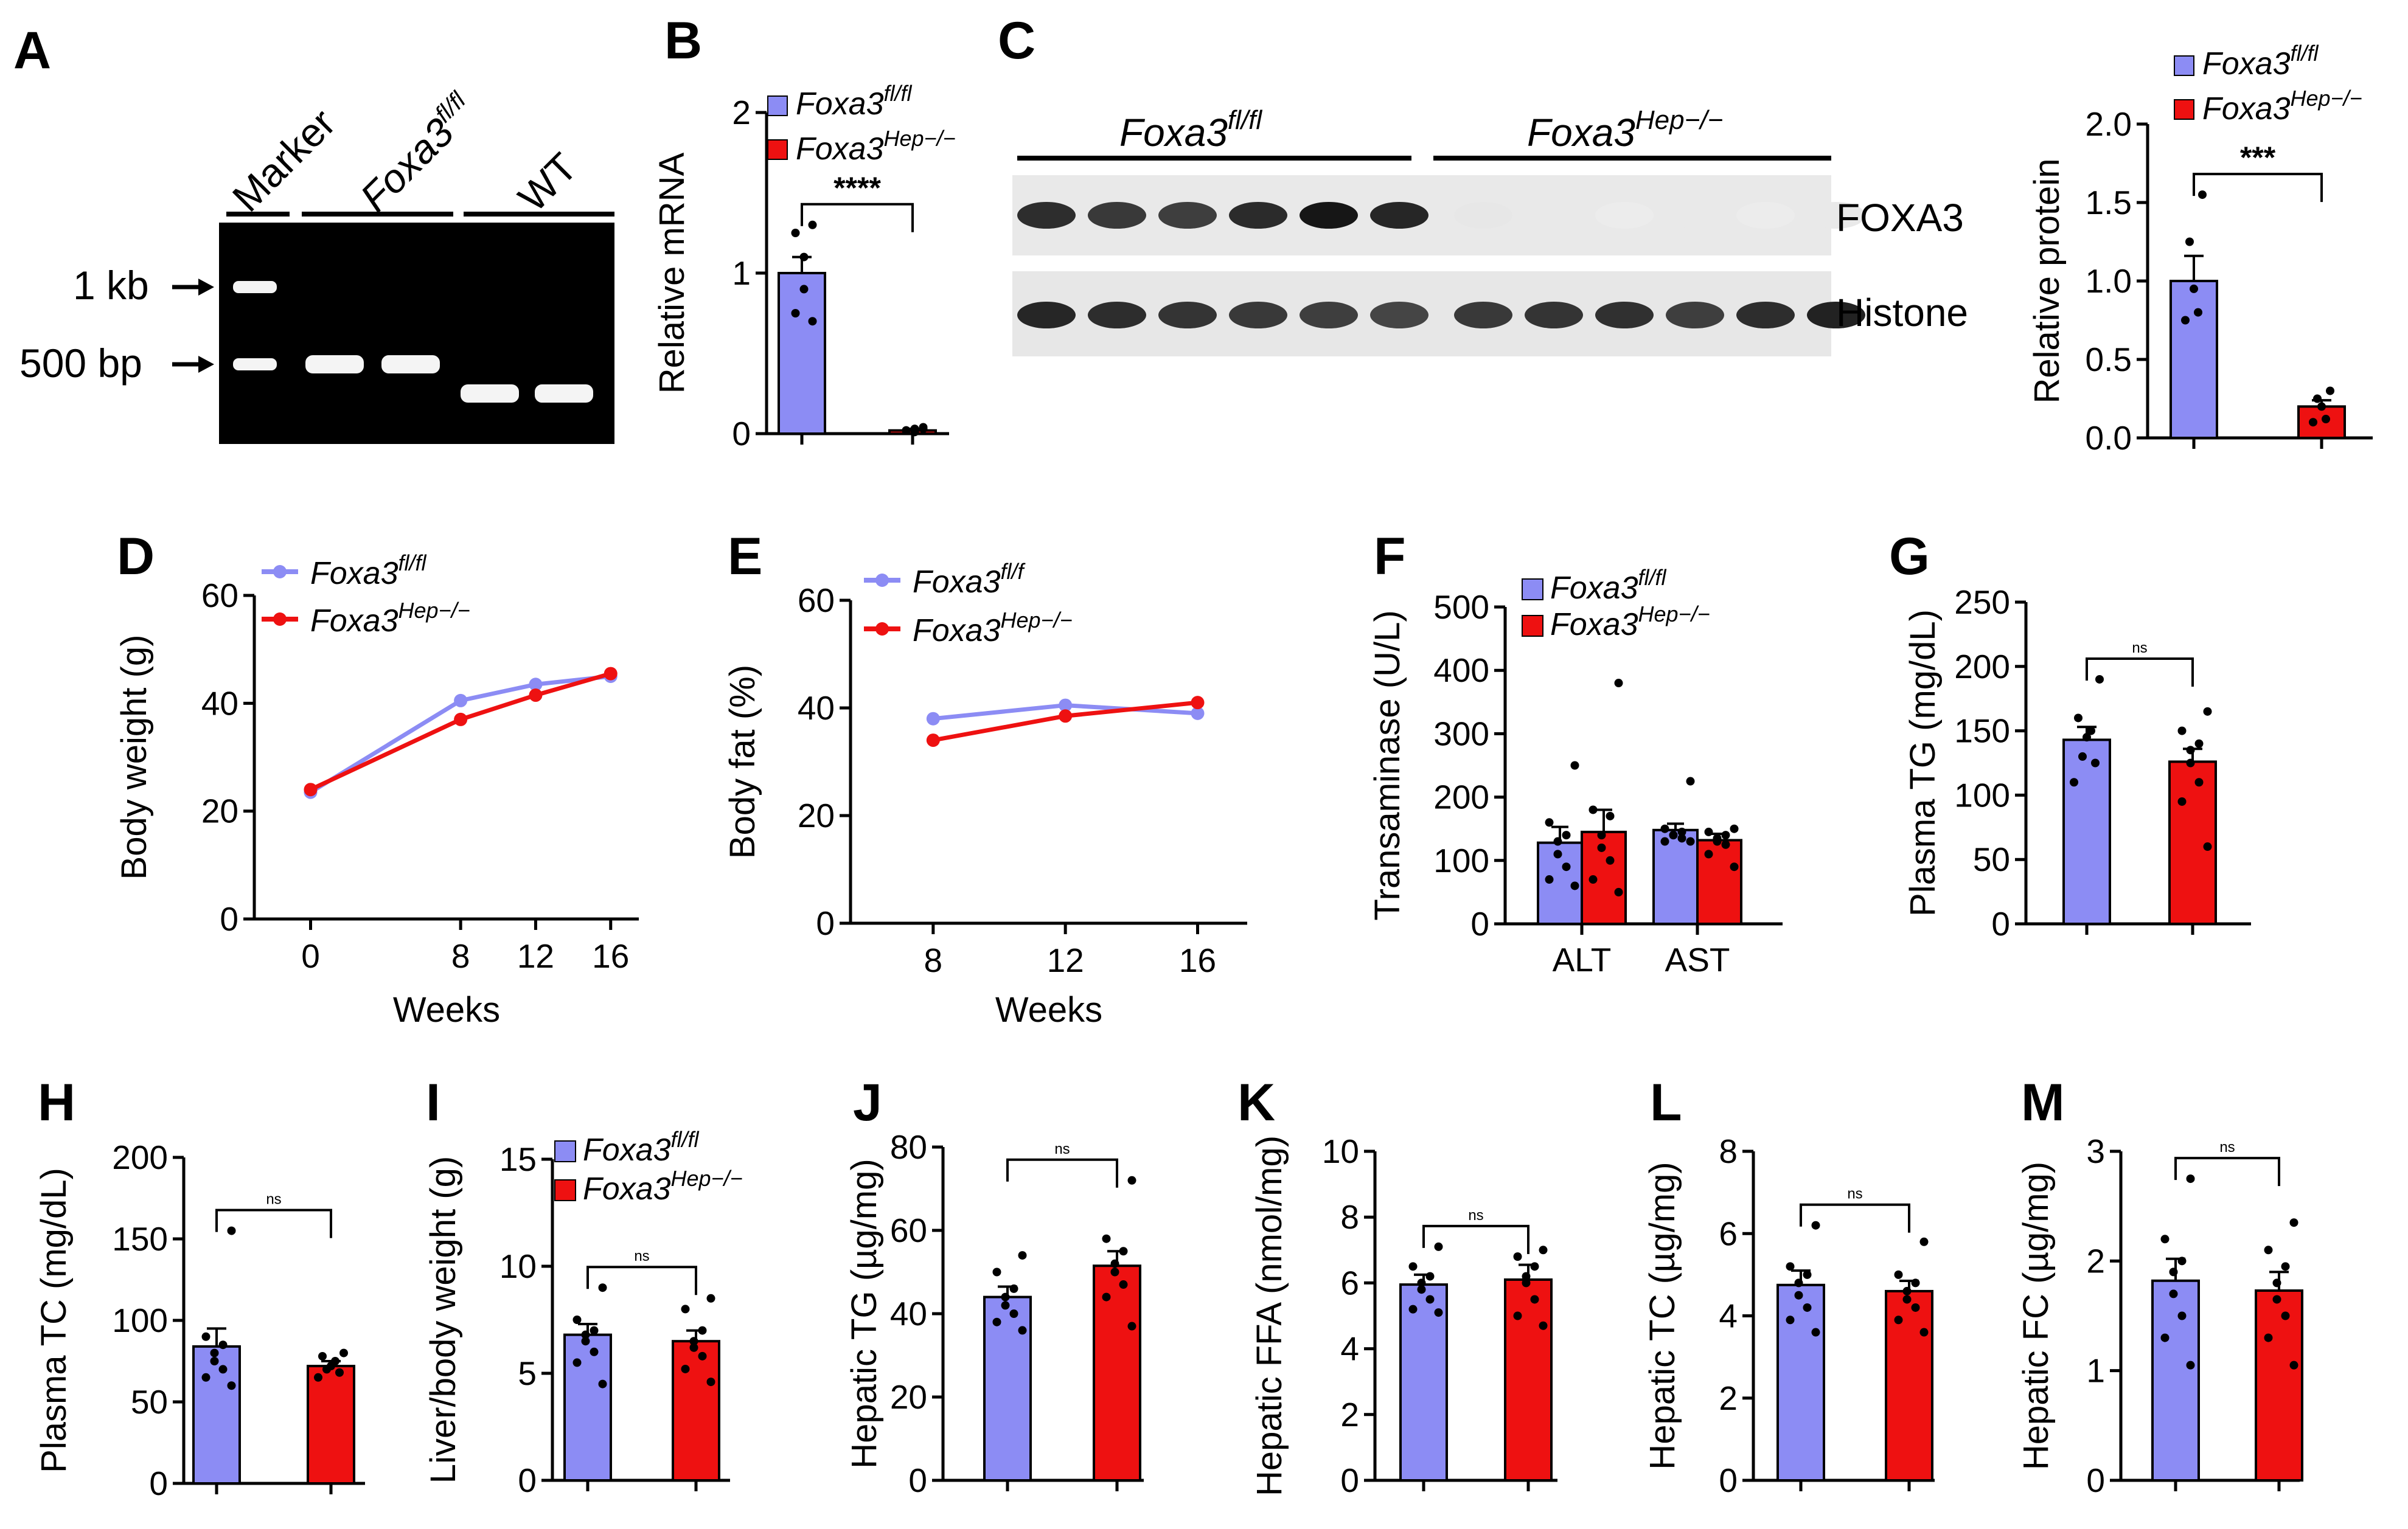 This screenshot has width=2408, height=1529. I want to click on legend-b-hep: Foxa3Hep−/−, so click(876, 146).